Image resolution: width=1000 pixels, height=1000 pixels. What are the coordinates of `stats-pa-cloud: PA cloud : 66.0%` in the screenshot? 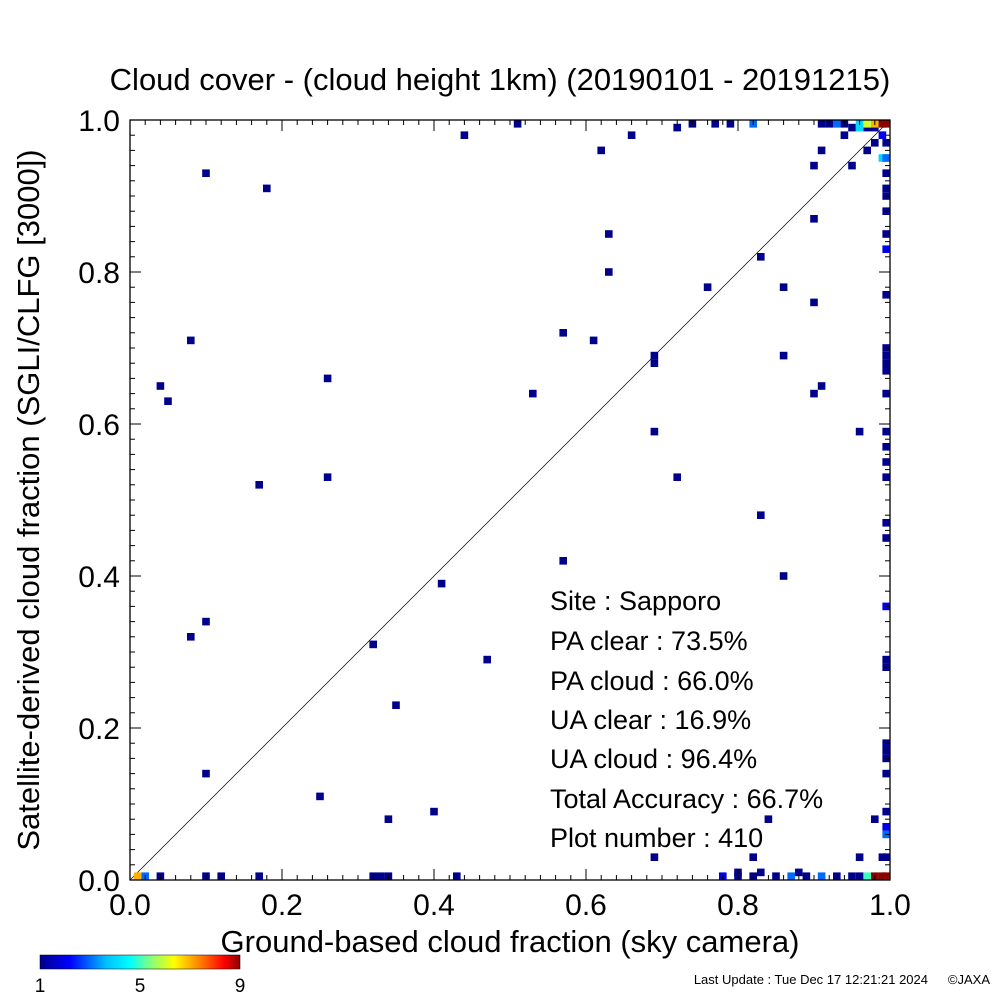 It's located at (652, 681).